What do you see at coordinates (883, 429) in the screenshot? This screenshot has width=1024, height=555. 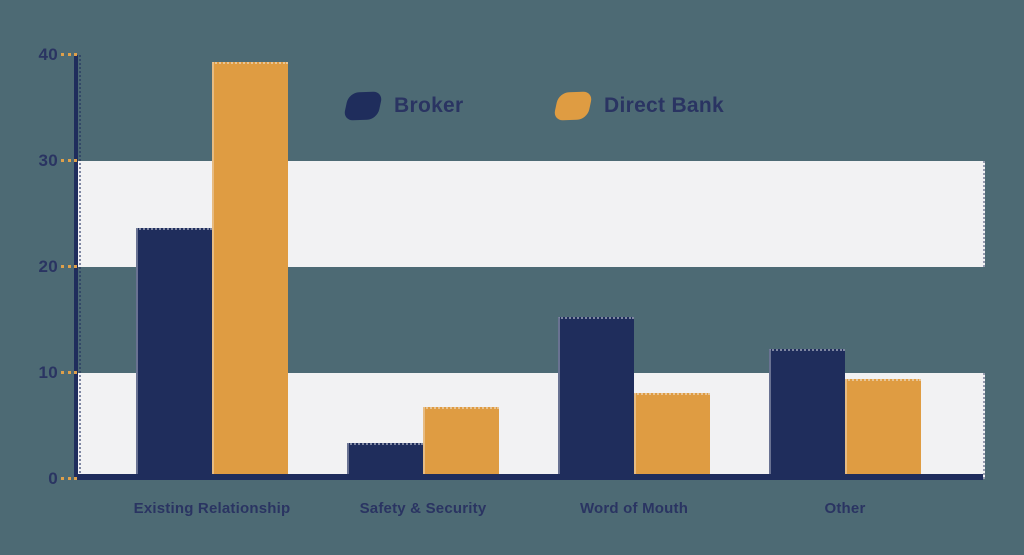 I see `bar-direct-bank-other` at bounding box center [883, 429].